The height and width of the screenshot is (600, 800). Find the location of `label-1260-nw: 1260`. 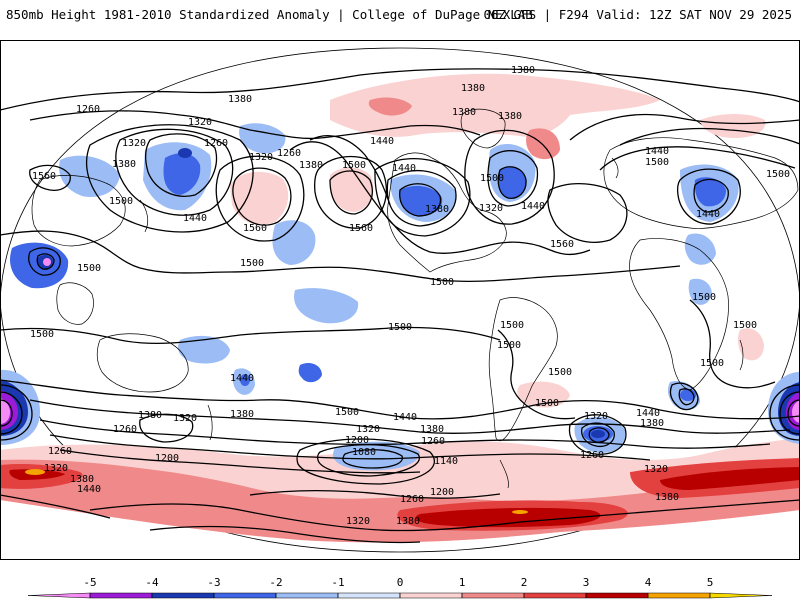

label-1260-nw: 1260 is located at coordinates (88, 109).